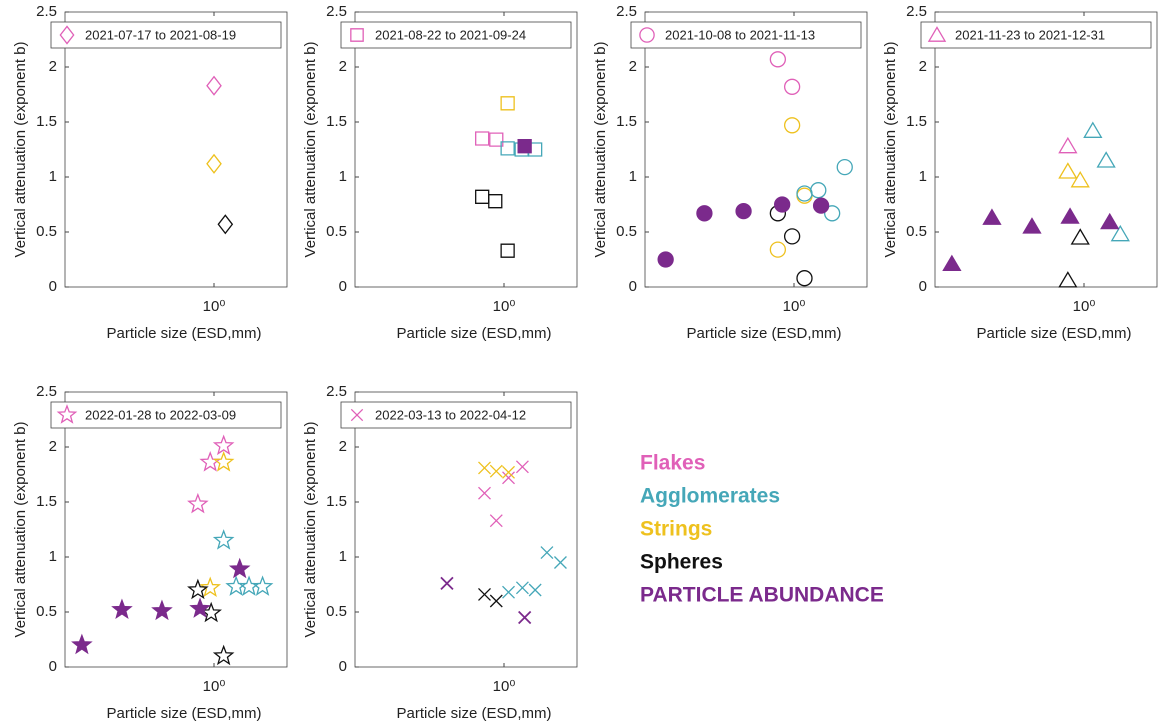 The height and width of the screenshot is (728, 1158). Describe the element at coordinates (672, 463) in the screenshot. I see `legend-entry: Flakes` at that location.